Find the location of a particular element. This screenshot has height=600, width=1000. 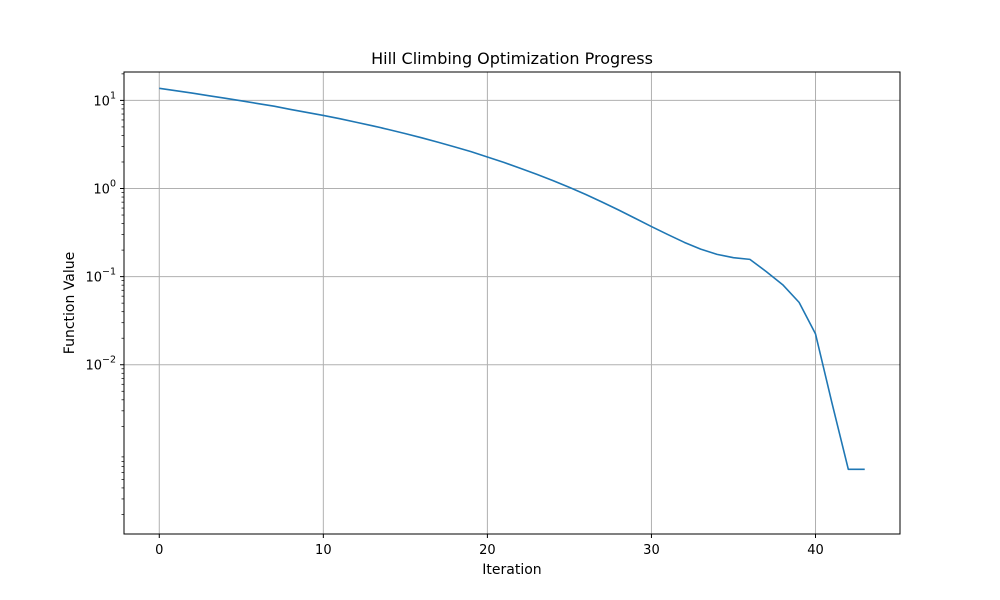

y-tick-label: 10⁻¹ is located at coordinates (100, 276).